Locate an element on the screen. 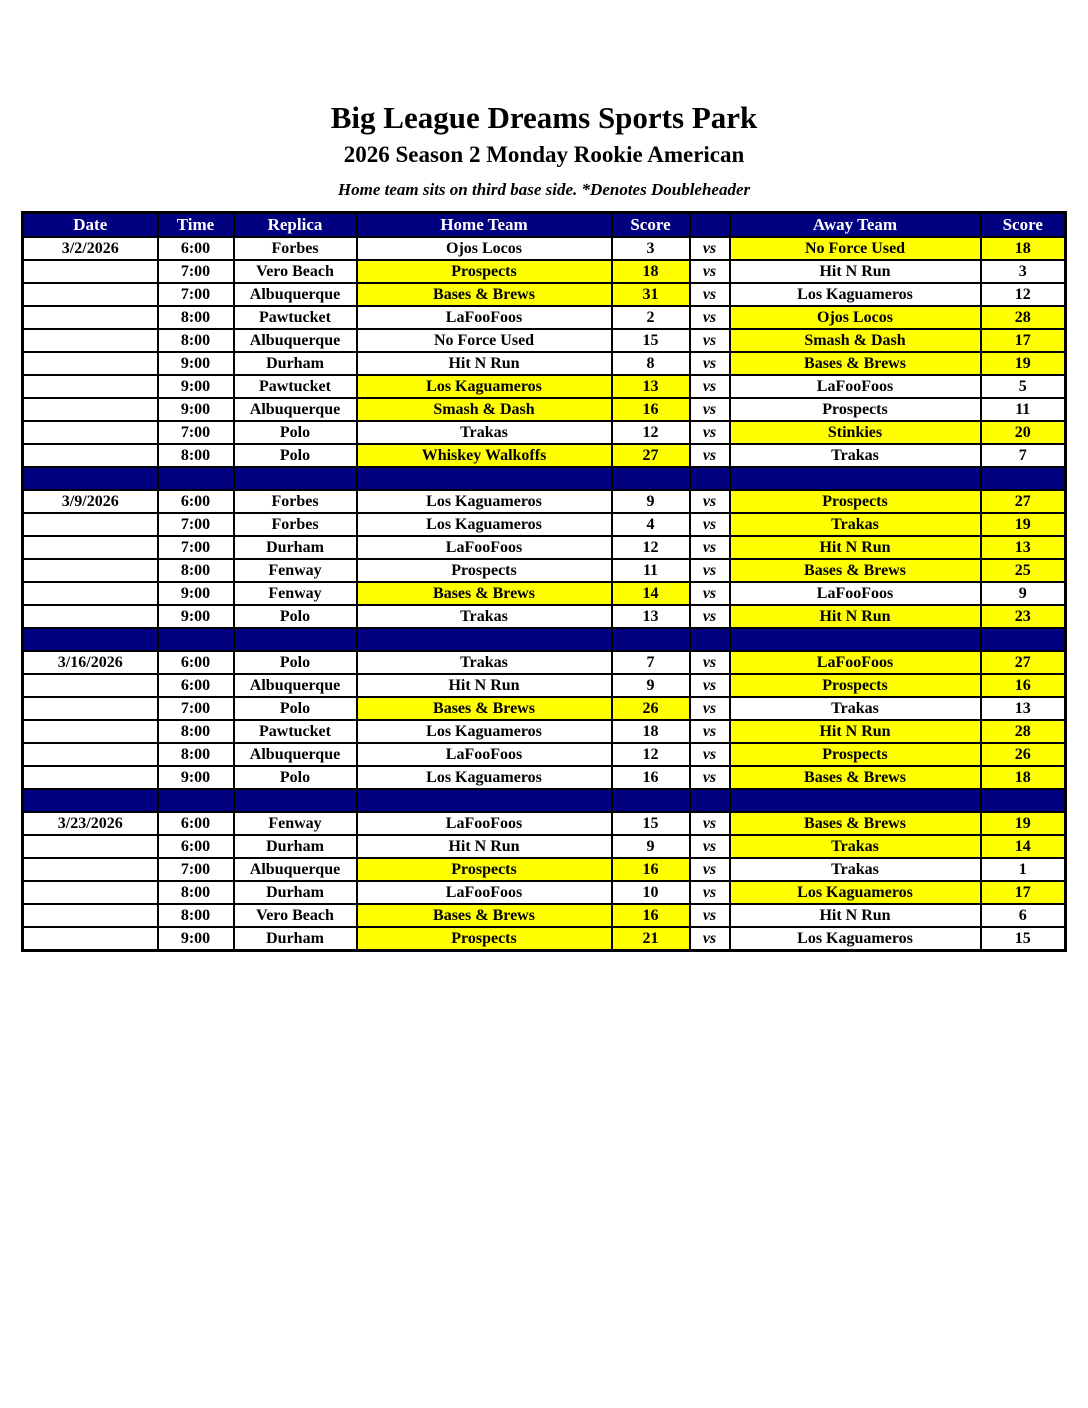 The width and height of the screenshot is (1088, 1408). away-score-cell: 1 is located at coordinates (1023, 869).